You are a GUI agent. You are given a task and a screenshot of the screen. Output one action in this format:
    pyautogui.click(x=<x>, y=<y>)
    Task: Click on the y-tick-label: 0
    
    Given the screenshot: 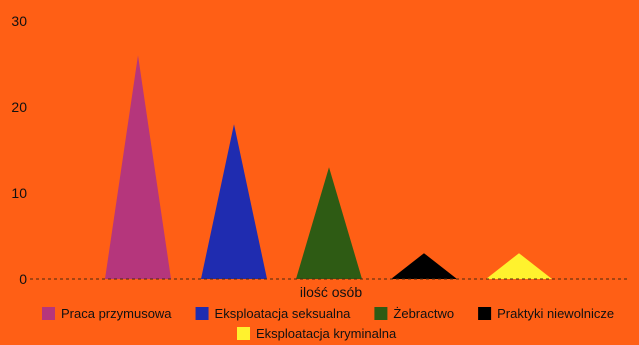 What is the action you would take?
    pyautogui.click(x=23, y=279)
    